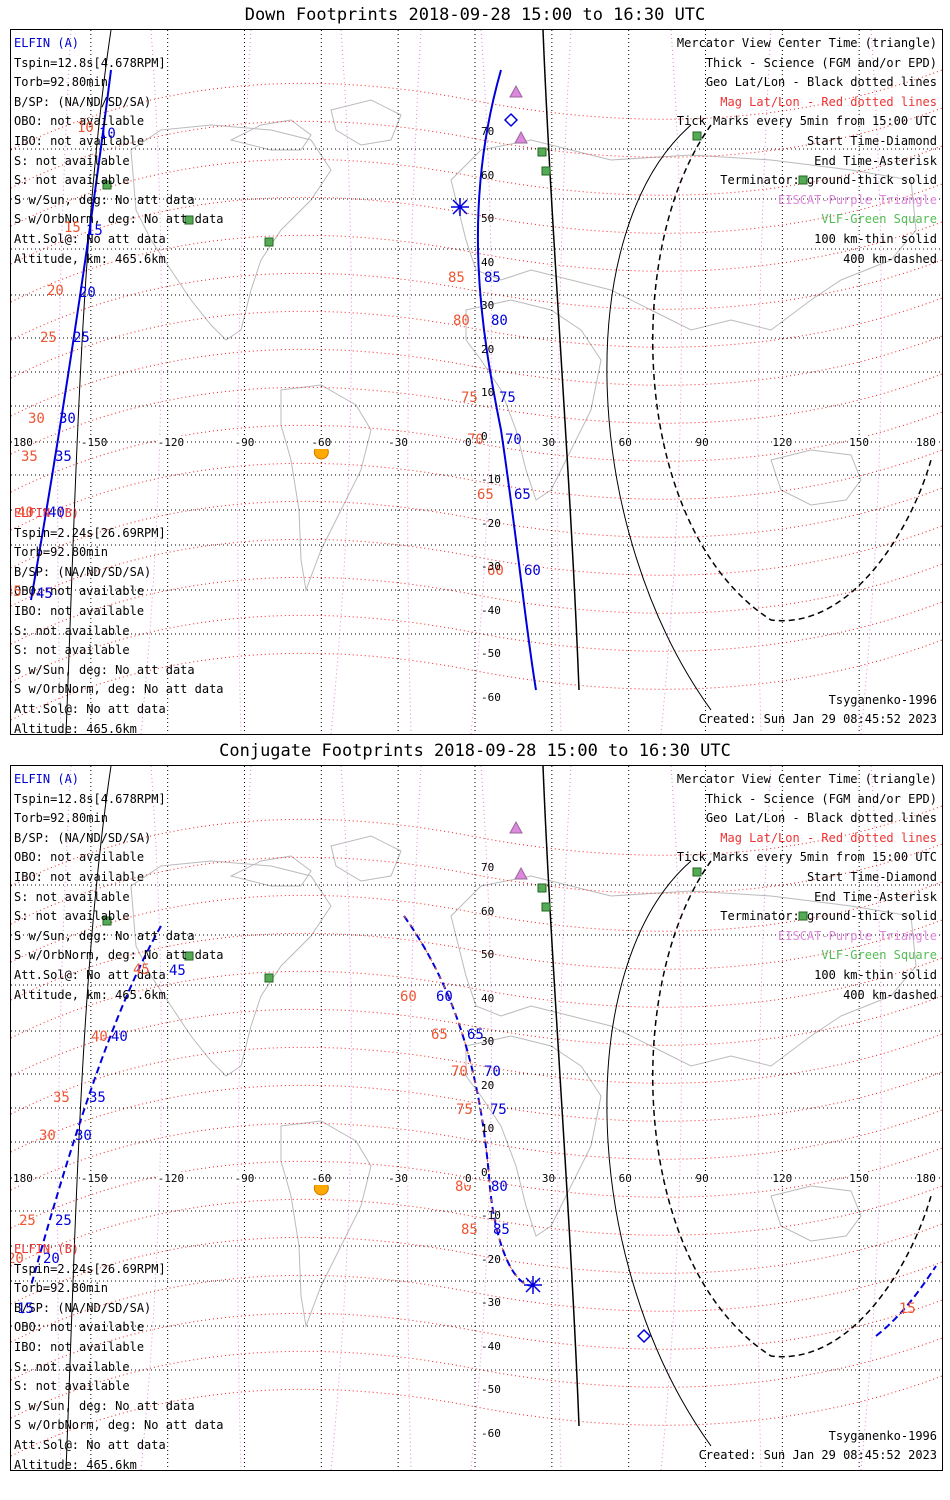 The height and width of the screenshot is (1500, 950). I want to click on legend-item: Terminator: ground-thick solid, so click(828, 180).